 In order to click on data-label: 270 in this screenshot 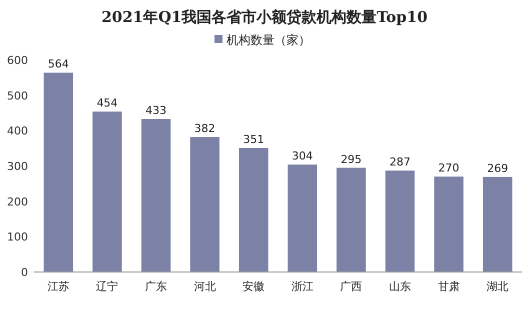, I will do `click(449, 168)`.